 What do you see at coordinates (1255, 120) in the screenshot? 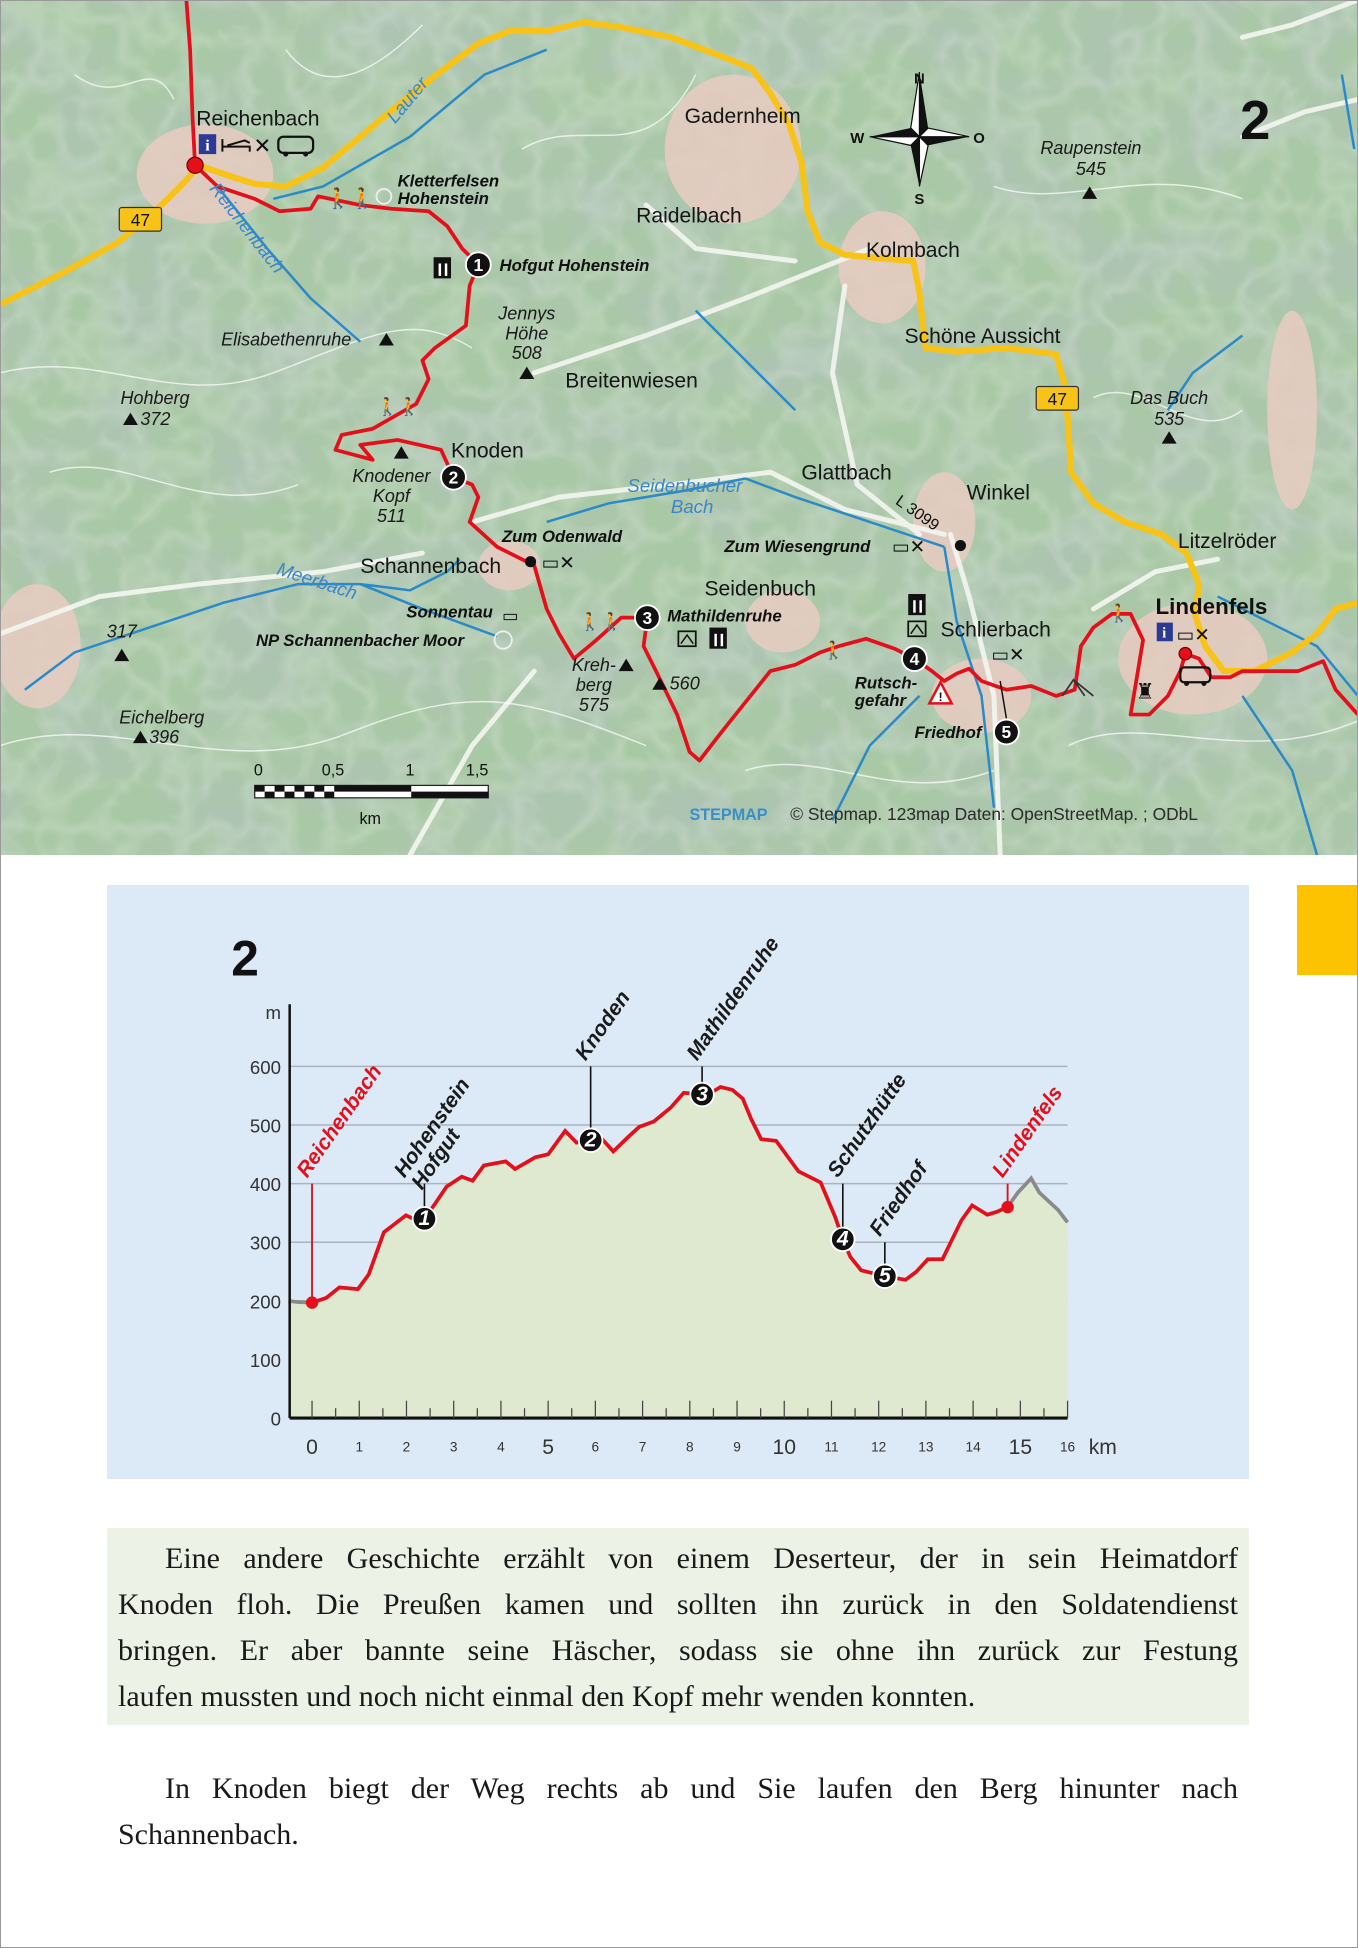
I see `route-number: 2` at bounding box center [1255, 120].